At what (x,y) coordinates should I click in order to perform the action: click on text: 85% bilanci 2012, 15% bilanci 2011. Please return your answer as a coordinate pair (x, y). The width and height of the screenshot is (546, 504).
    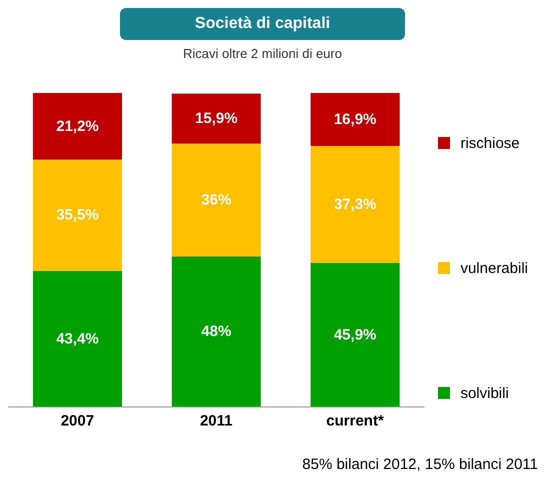
    Looking at the image, I should click on (420, 464).